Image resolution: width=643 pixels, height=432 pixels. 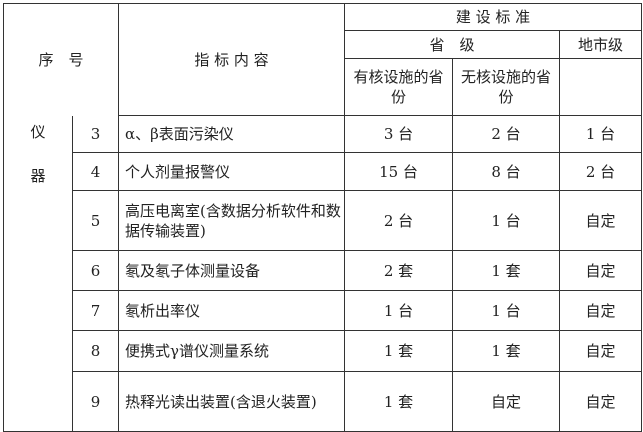 I want to click on row-item: 热释光读出装置(含退火装置), so click(x=231, y=401).